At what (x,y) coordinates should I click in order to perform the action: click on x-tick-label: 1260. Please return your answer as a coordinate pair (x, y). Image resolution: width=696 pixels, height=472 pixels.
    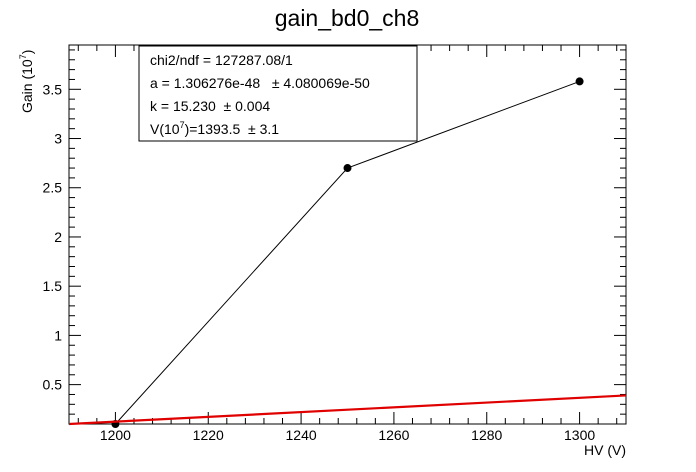
    Looking at the image, I should click on (393, 435).